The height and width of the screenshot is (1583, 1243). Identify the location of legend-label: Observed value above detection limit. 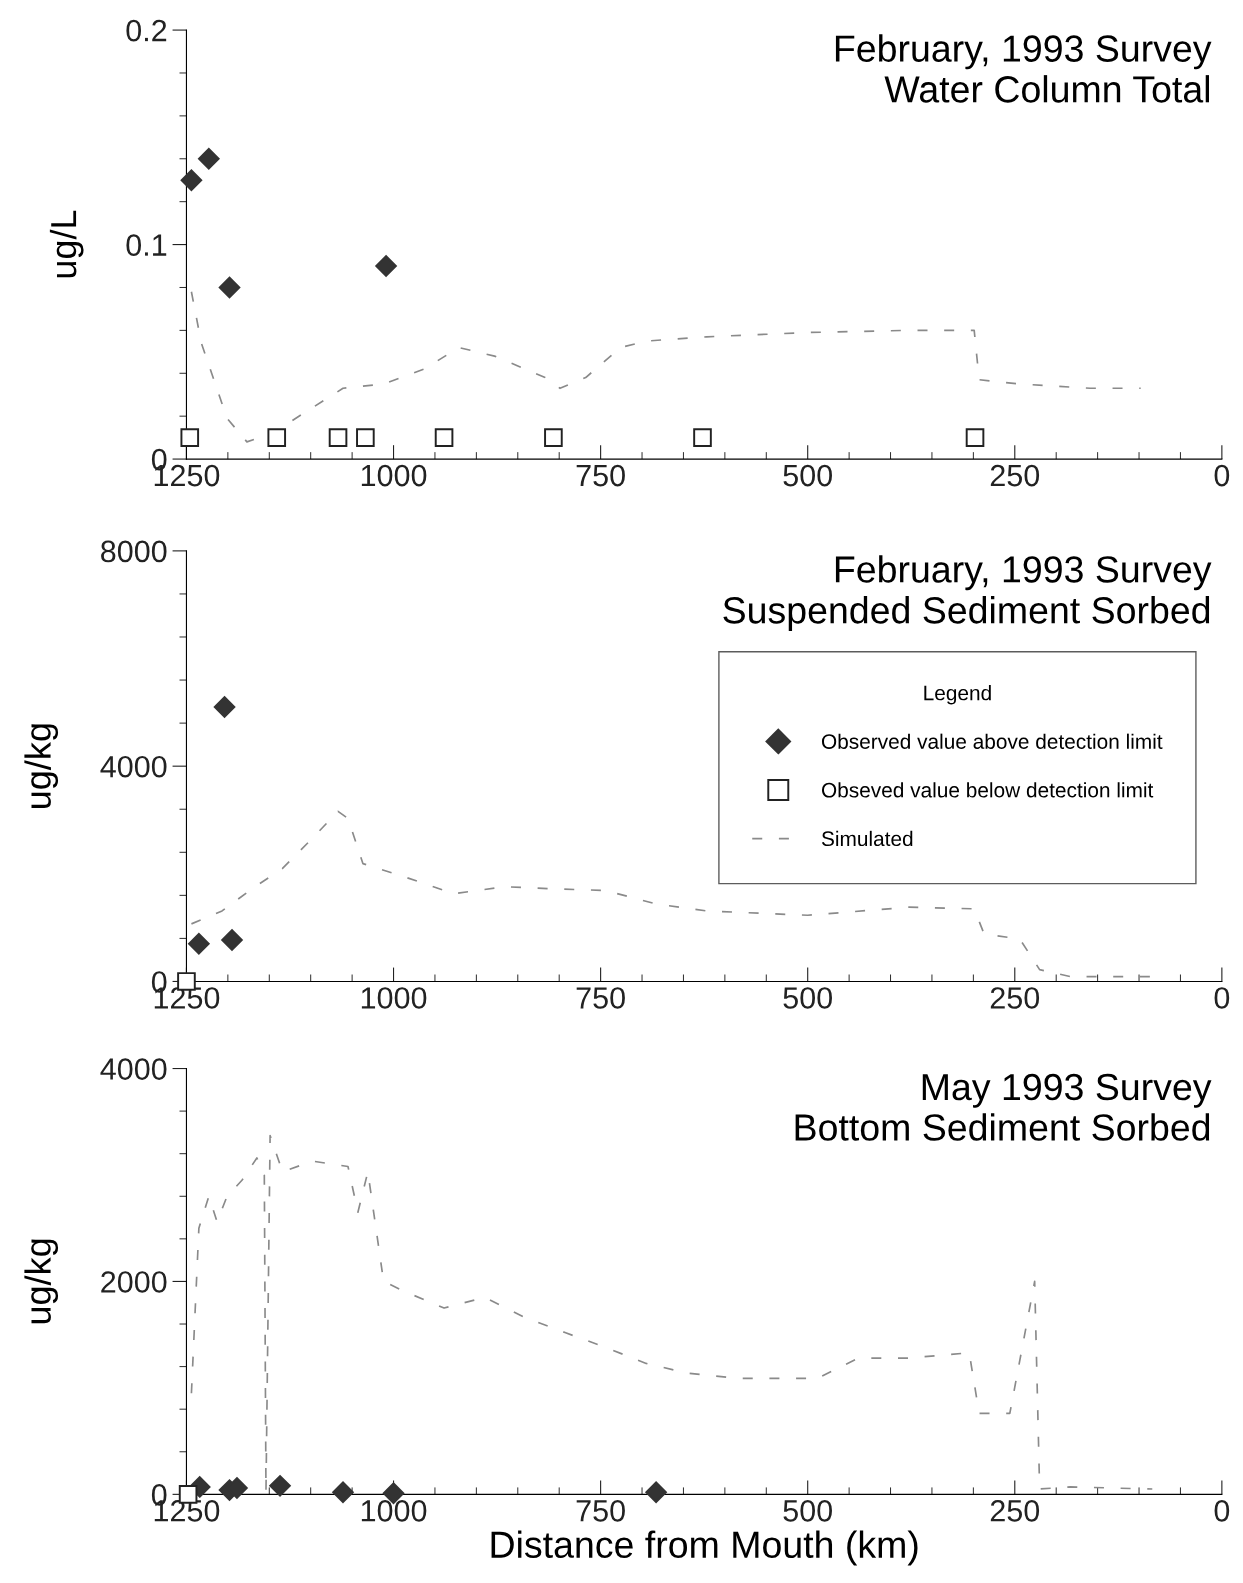
(992, 741).